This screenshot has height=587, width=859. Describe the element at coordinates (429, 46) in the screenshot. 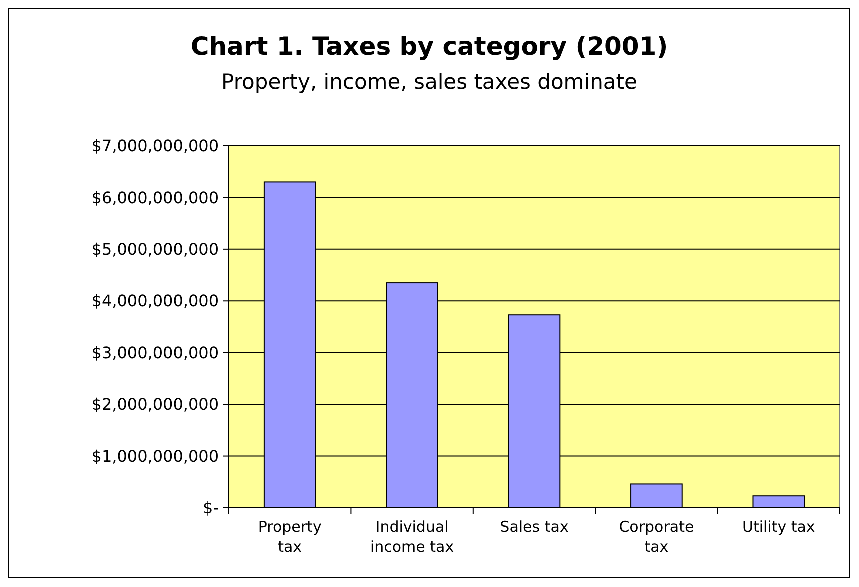

I see `chart-title: Chart 1. Taxes by category (2001)` at that location.